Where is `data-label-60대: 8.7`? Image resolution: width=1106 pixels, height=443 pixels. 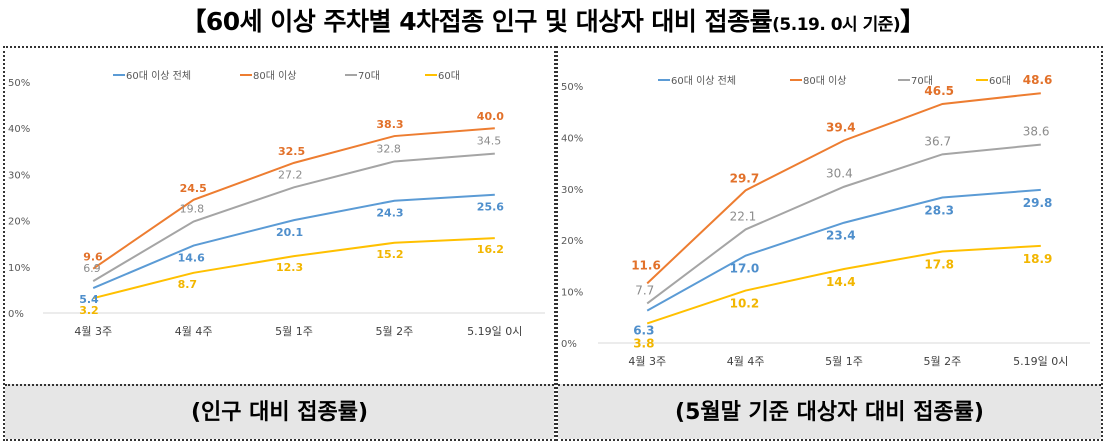 data-label-60대: 8.7 is located at coordinates (188, 284).